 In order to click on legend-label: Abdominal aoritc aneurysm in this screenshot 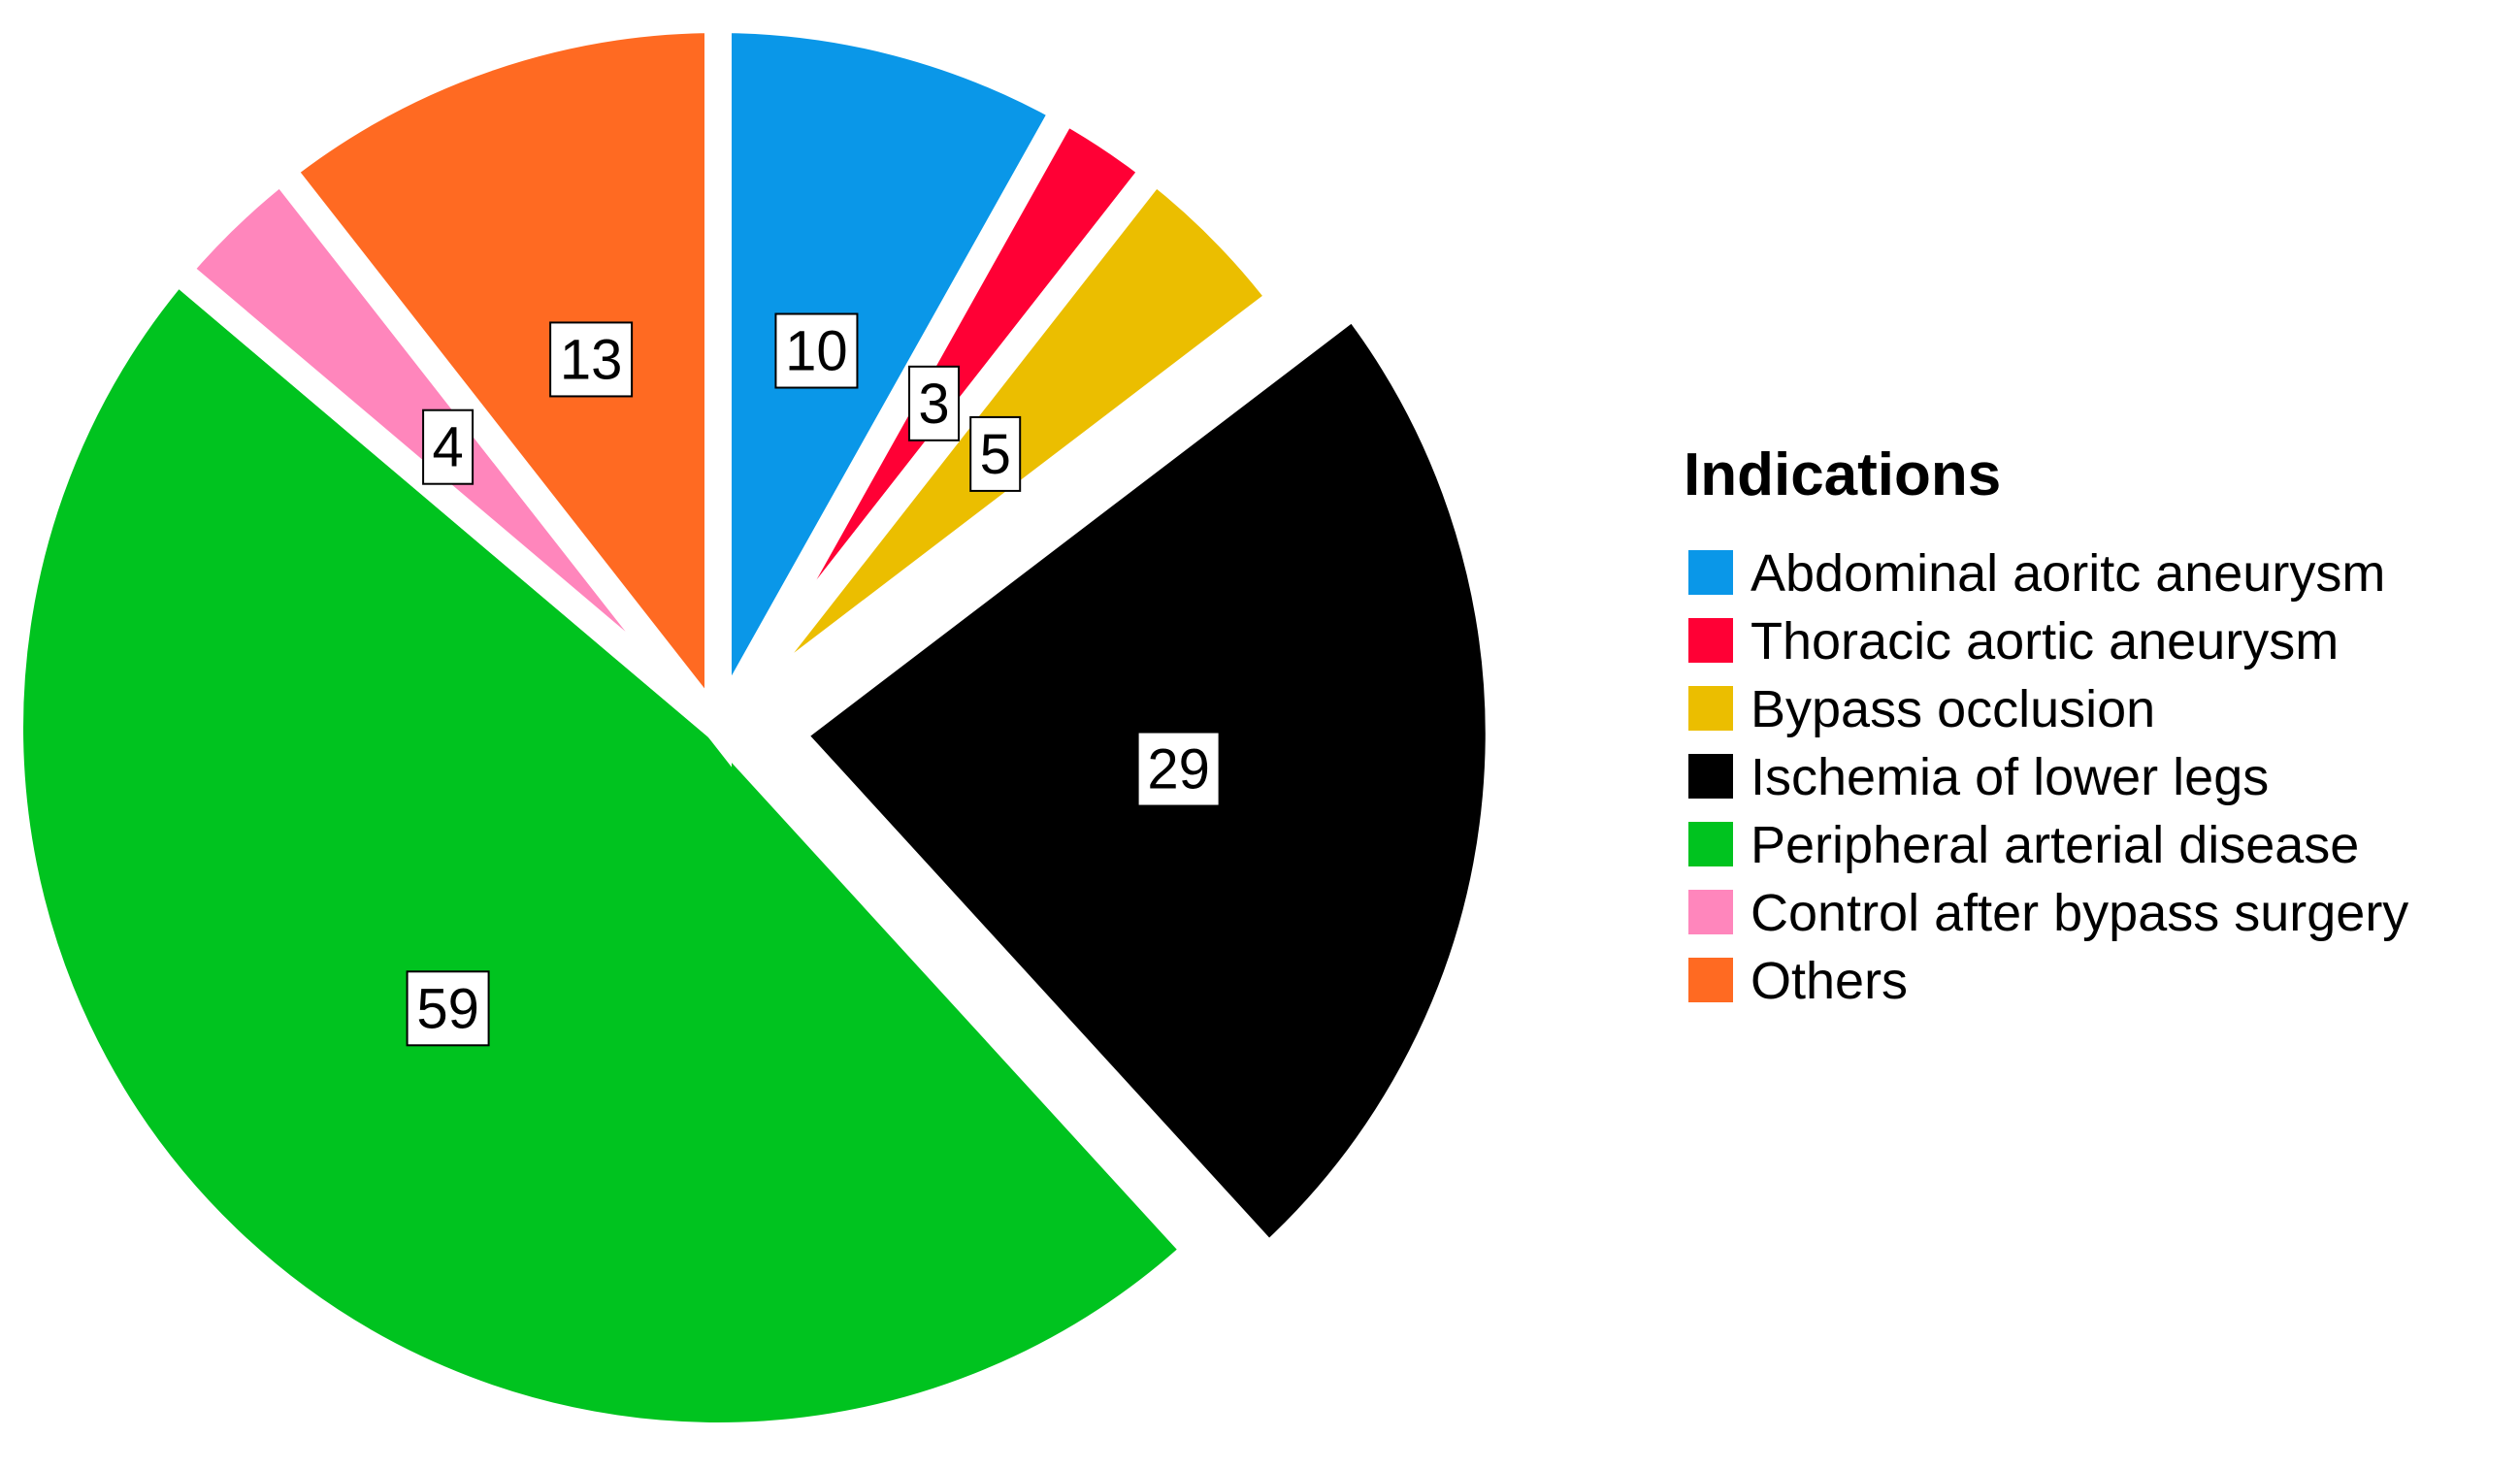, I will do `click(2068, 573)`.